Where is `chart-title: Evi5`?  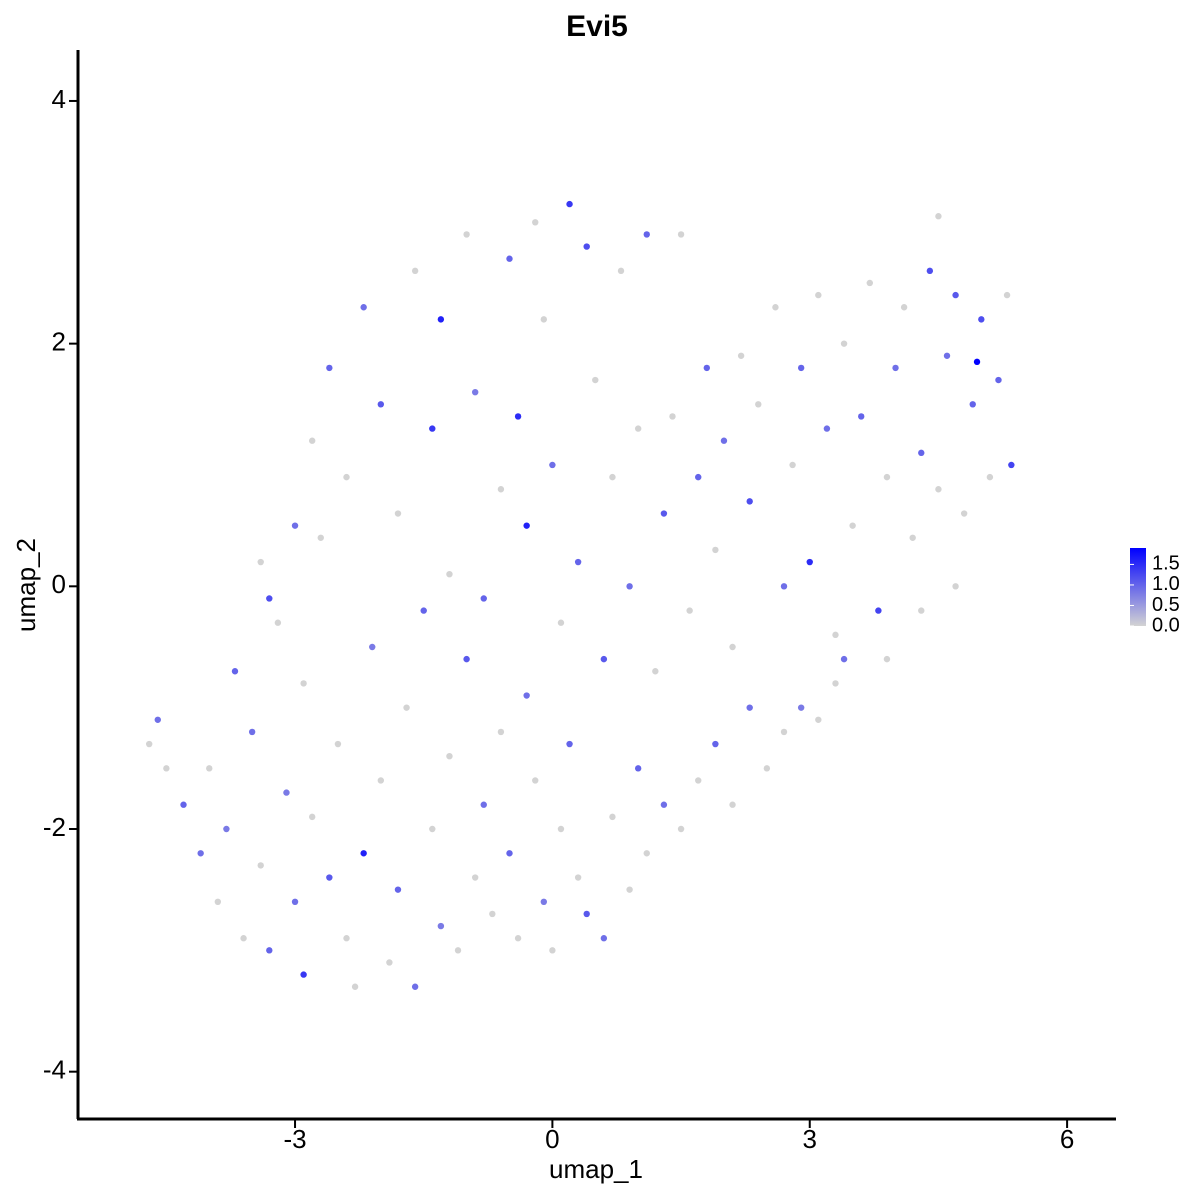 chart-title: Evi5 is located at coordinates (597, 26).